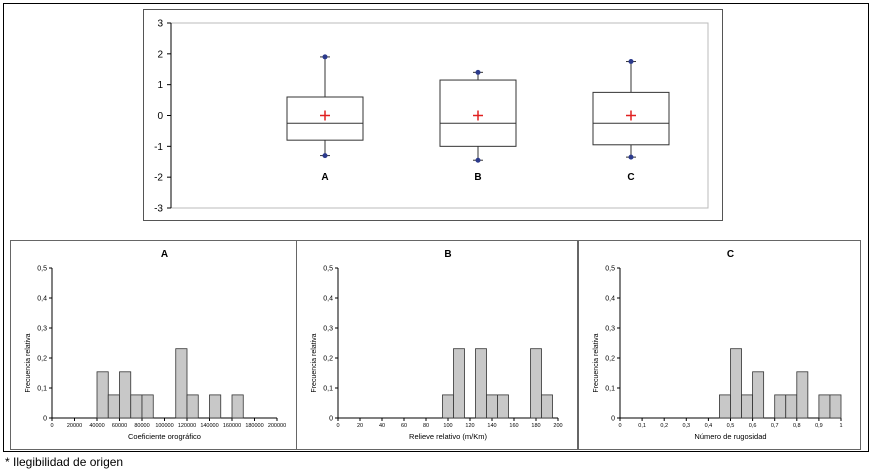 Image resolution: width=873 pixels, height=473 pixels. I want to click on chart-title: B, so click(447, 254).